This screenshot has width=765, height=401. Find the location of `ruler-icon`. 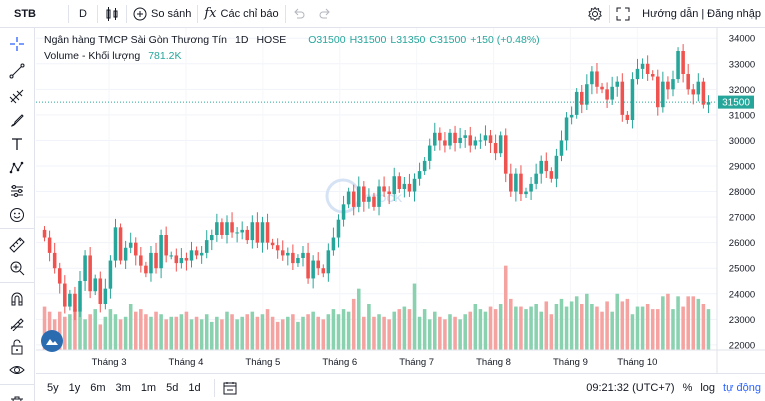

ruler-icon is located at coordinates (17, 245).